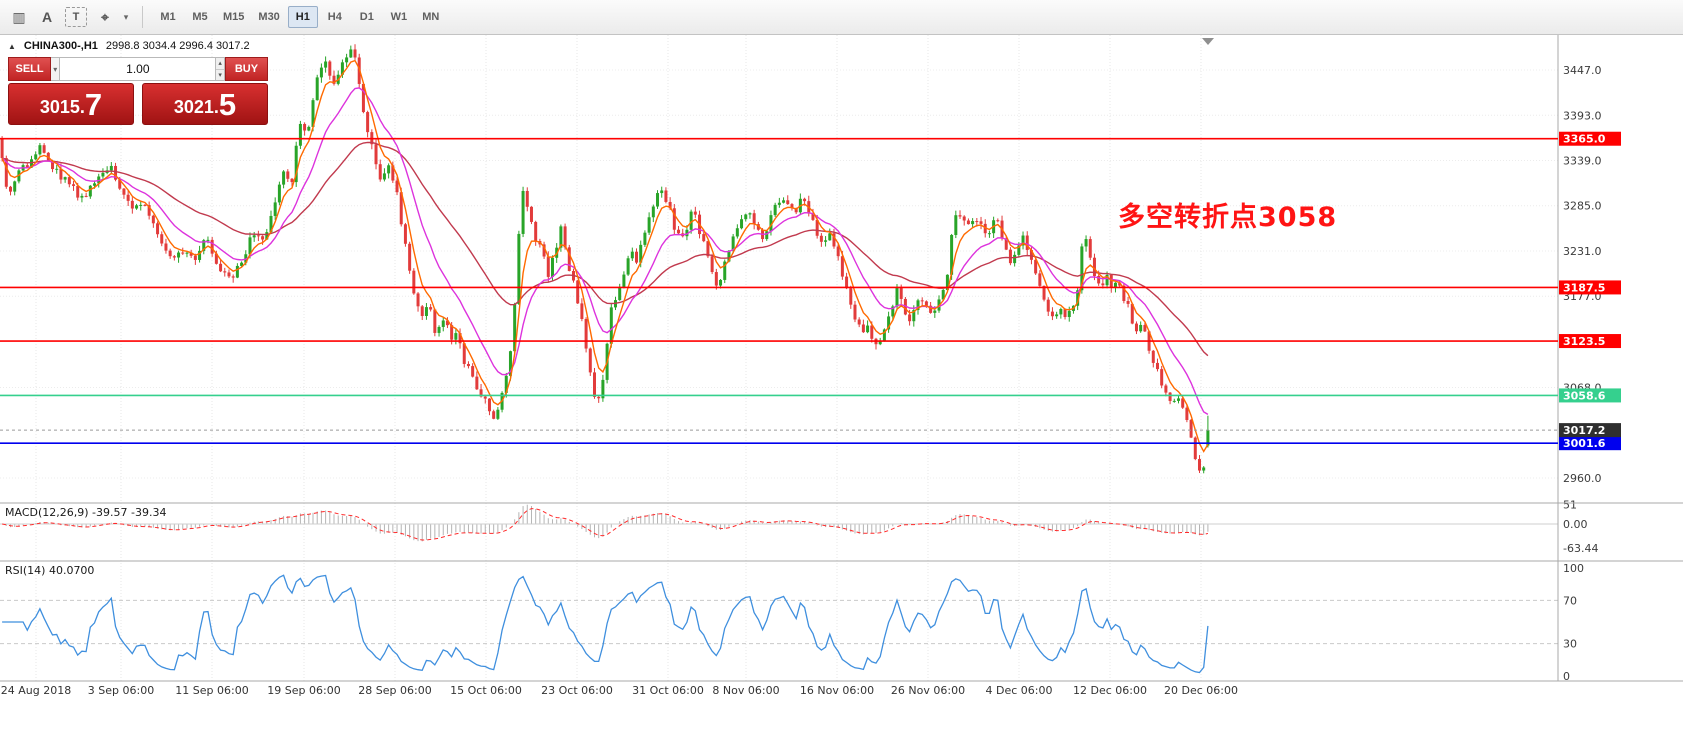  I want to click on svg-text: 12 Dec 06:00, so click(1110, 690).